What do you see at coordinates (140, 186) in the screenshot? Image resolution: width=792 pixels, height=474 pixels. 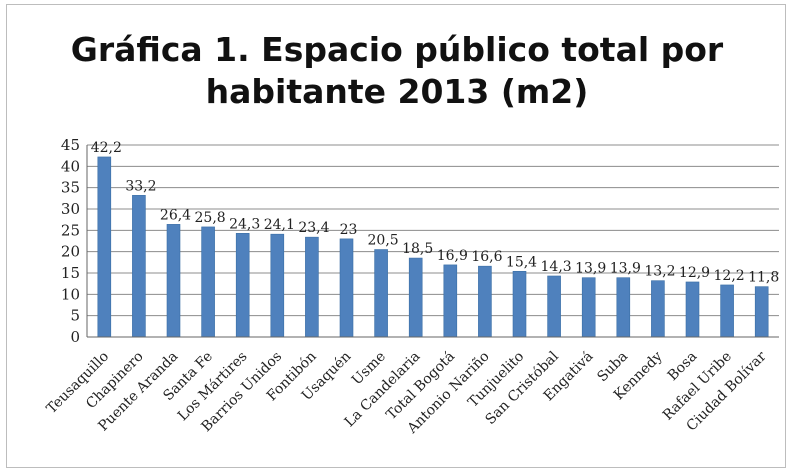 I see `data-label: 33,2` at bounding box center [140, 186].